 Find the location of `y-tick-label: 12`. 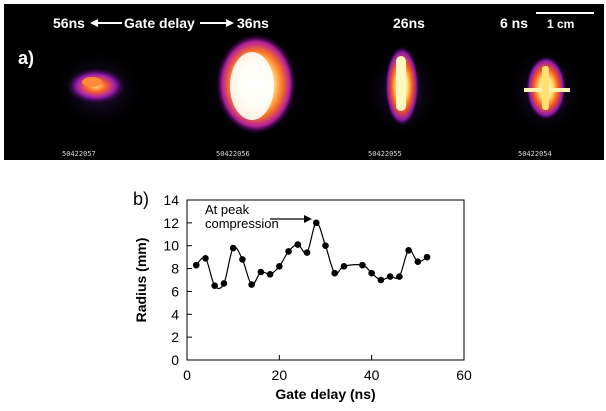

y-tick-label: 12 is located at coordinates (171, 223).